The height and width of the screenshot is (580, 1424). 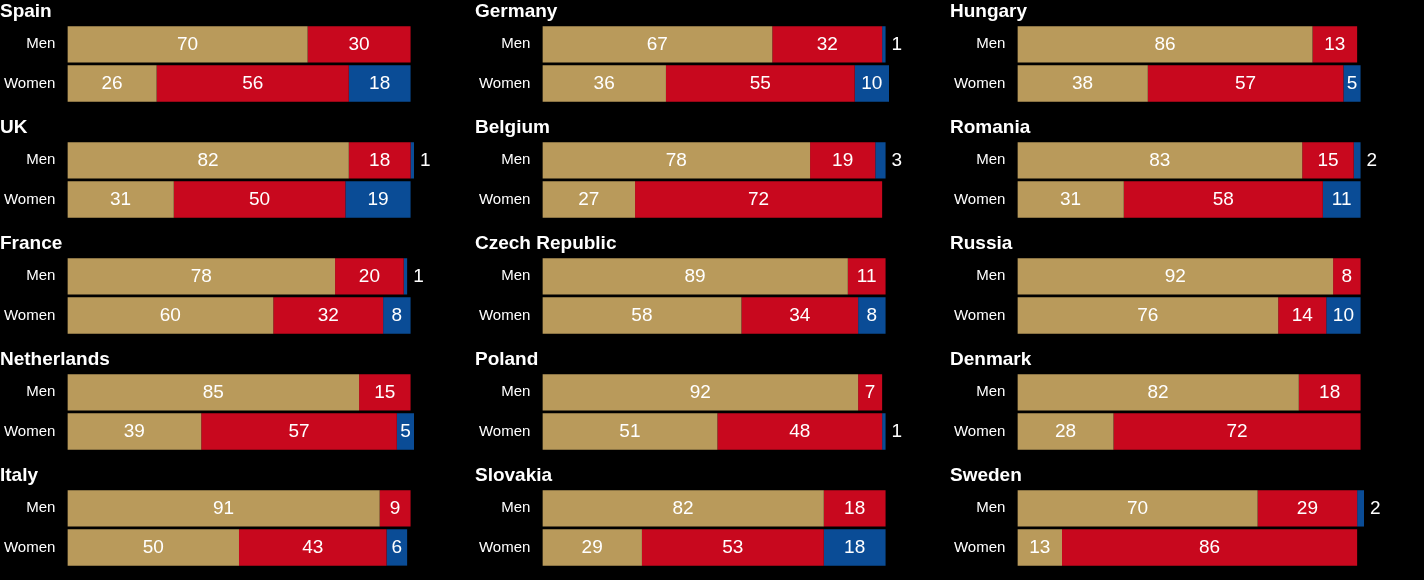 I want to click on data-label: 10, so click(x=872, y=82).